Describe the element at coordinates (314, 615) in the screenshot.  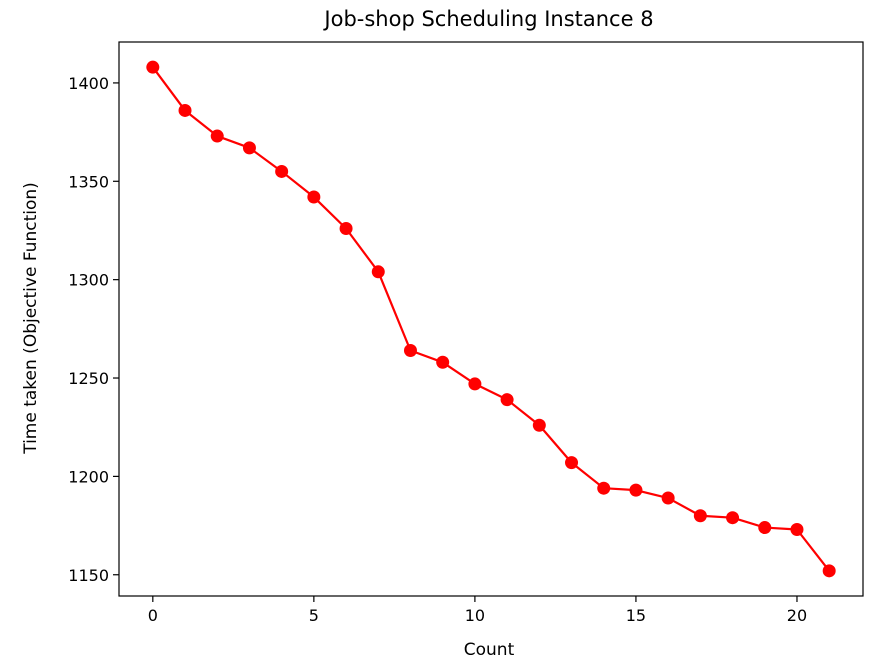
I see `x-tick-label: 5` at that location.